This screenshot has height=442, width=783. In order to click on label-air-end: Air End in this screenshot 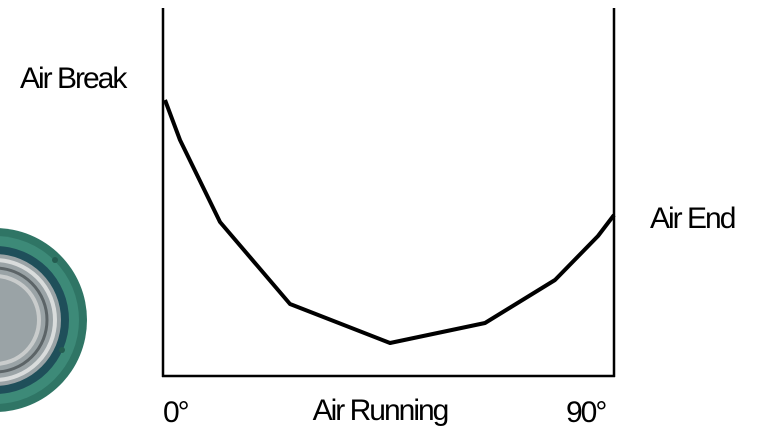, I will do `click(692, 218)`.